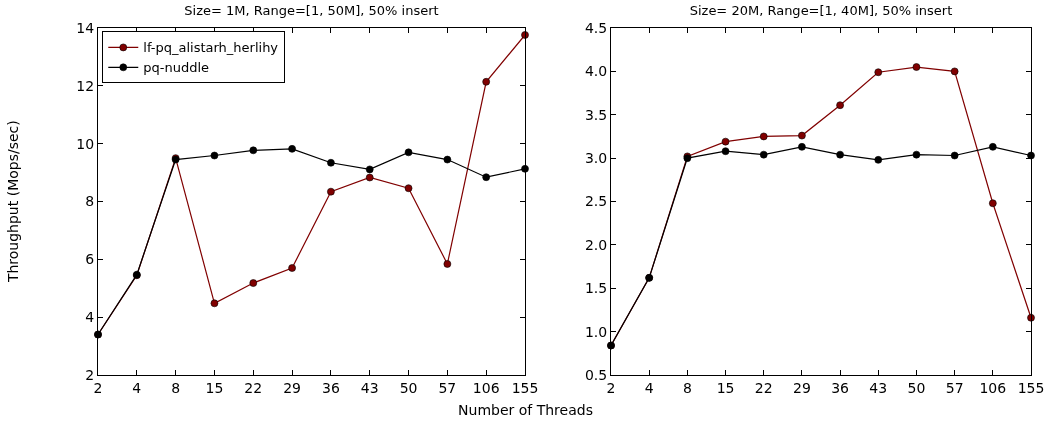  What do you see at coordinates (525, 410) in the screenshot?
I see `x-axis-title: Number of Threads` at bounding box center [525, 410].